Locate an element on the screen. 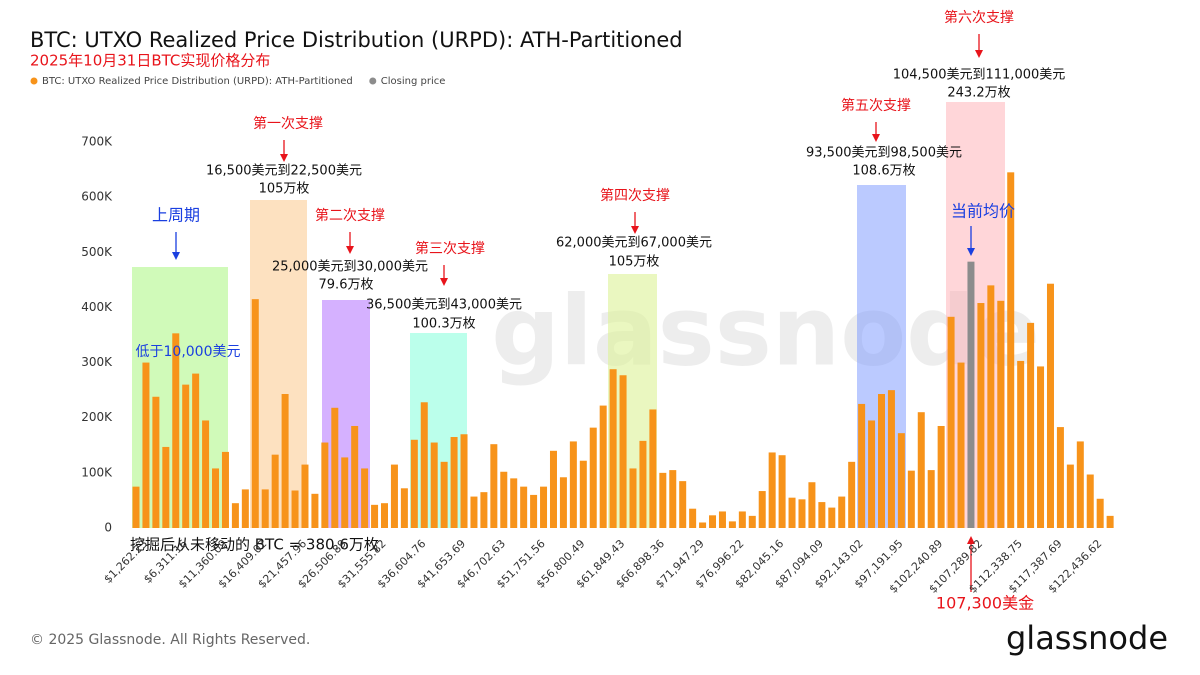 The width and height of the screenshot is (1200, 675). support-amount: 79.6万枚 is located at coordinates (346, 285).